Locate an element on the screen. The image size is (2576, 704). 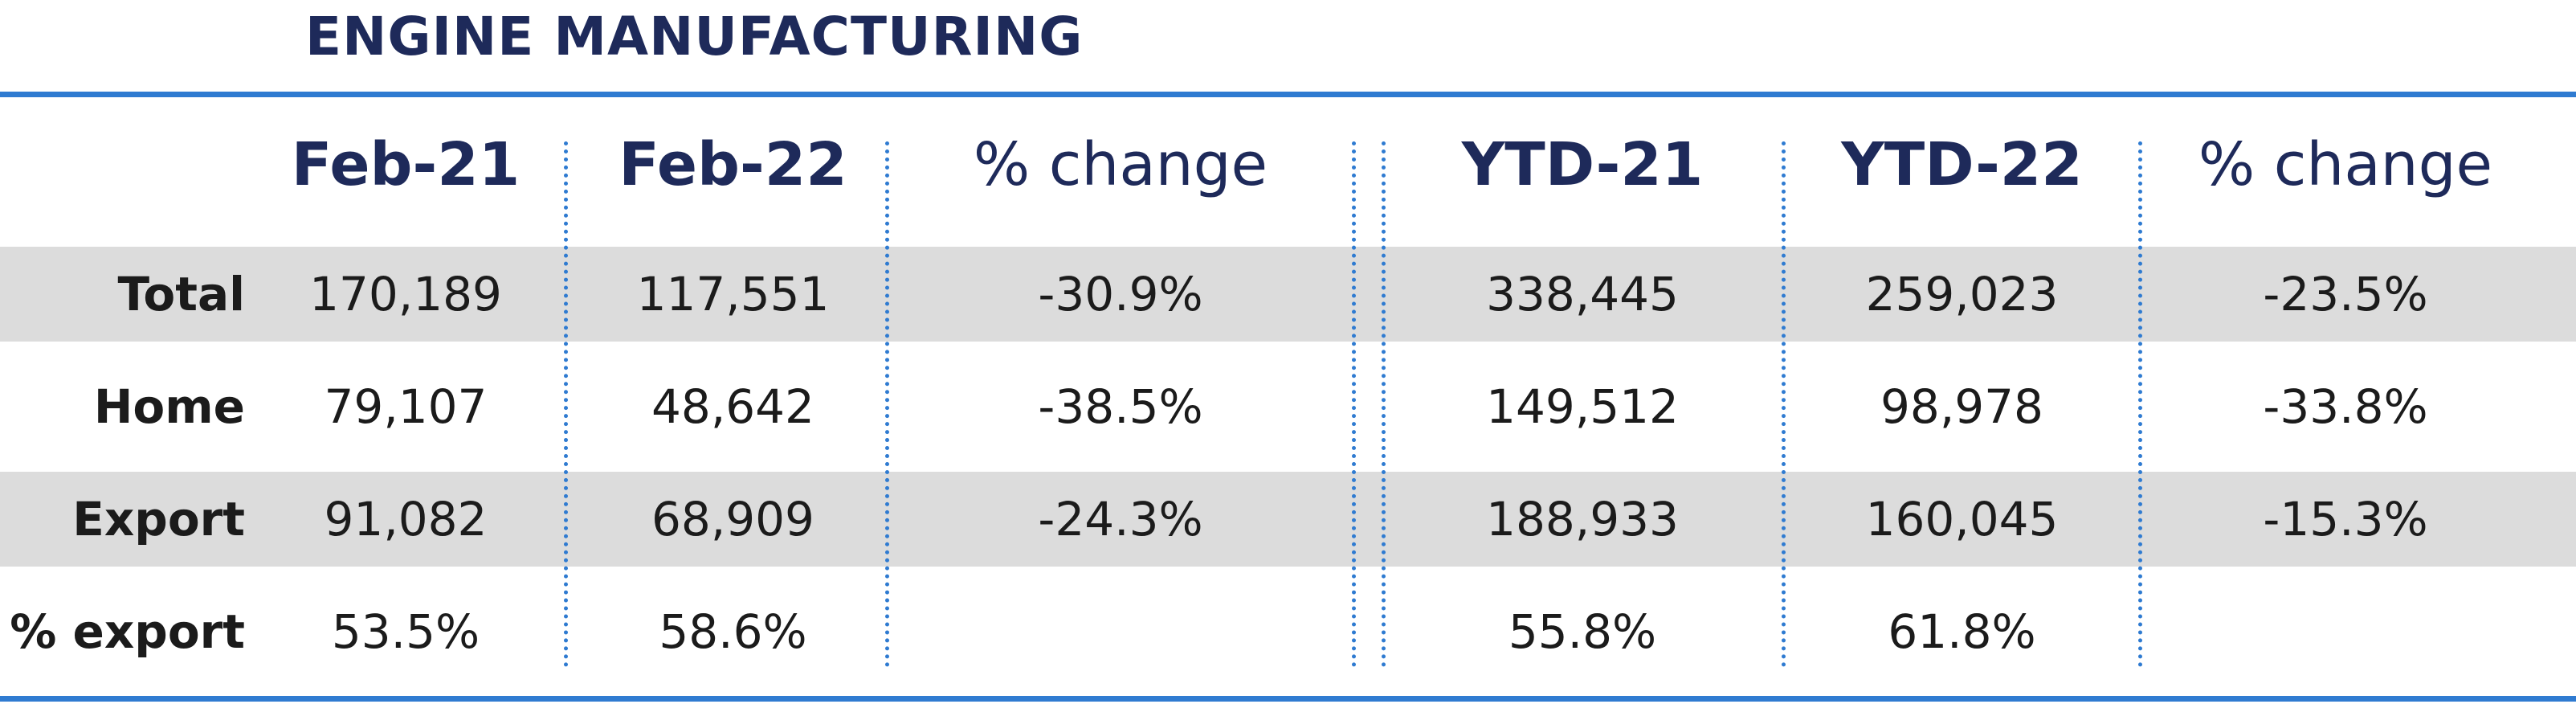
header-feb-21: Feb-21 is located at coordinates (406, 164).